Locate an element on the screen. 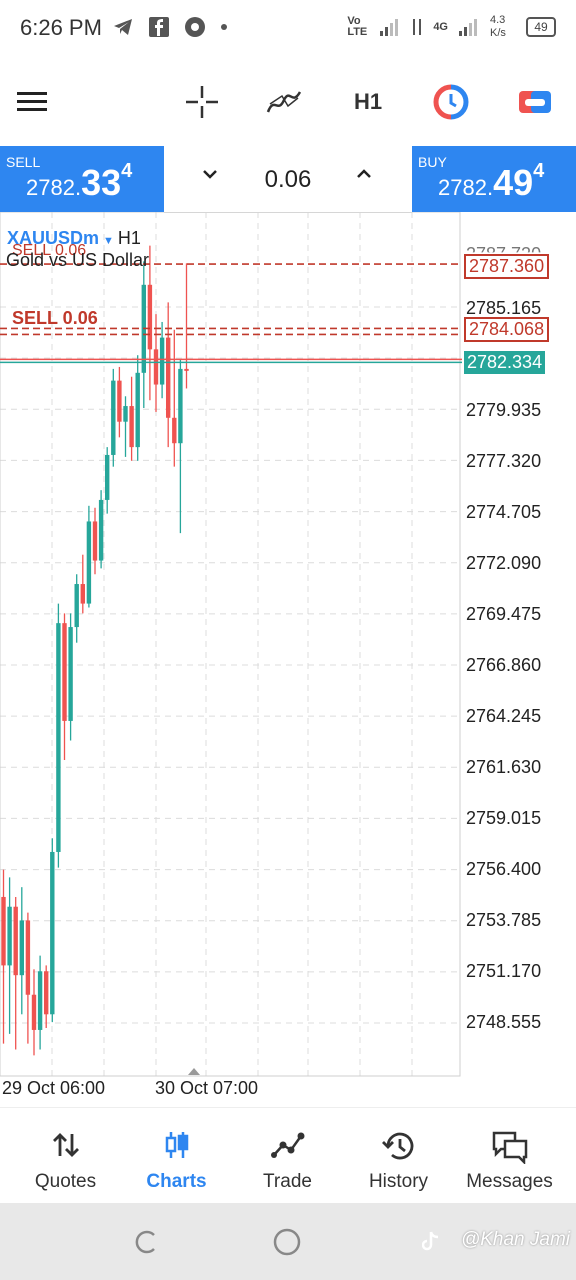 This screenshot has height=1280, width=576. trade-icon is located at coordinates (287, 1145).